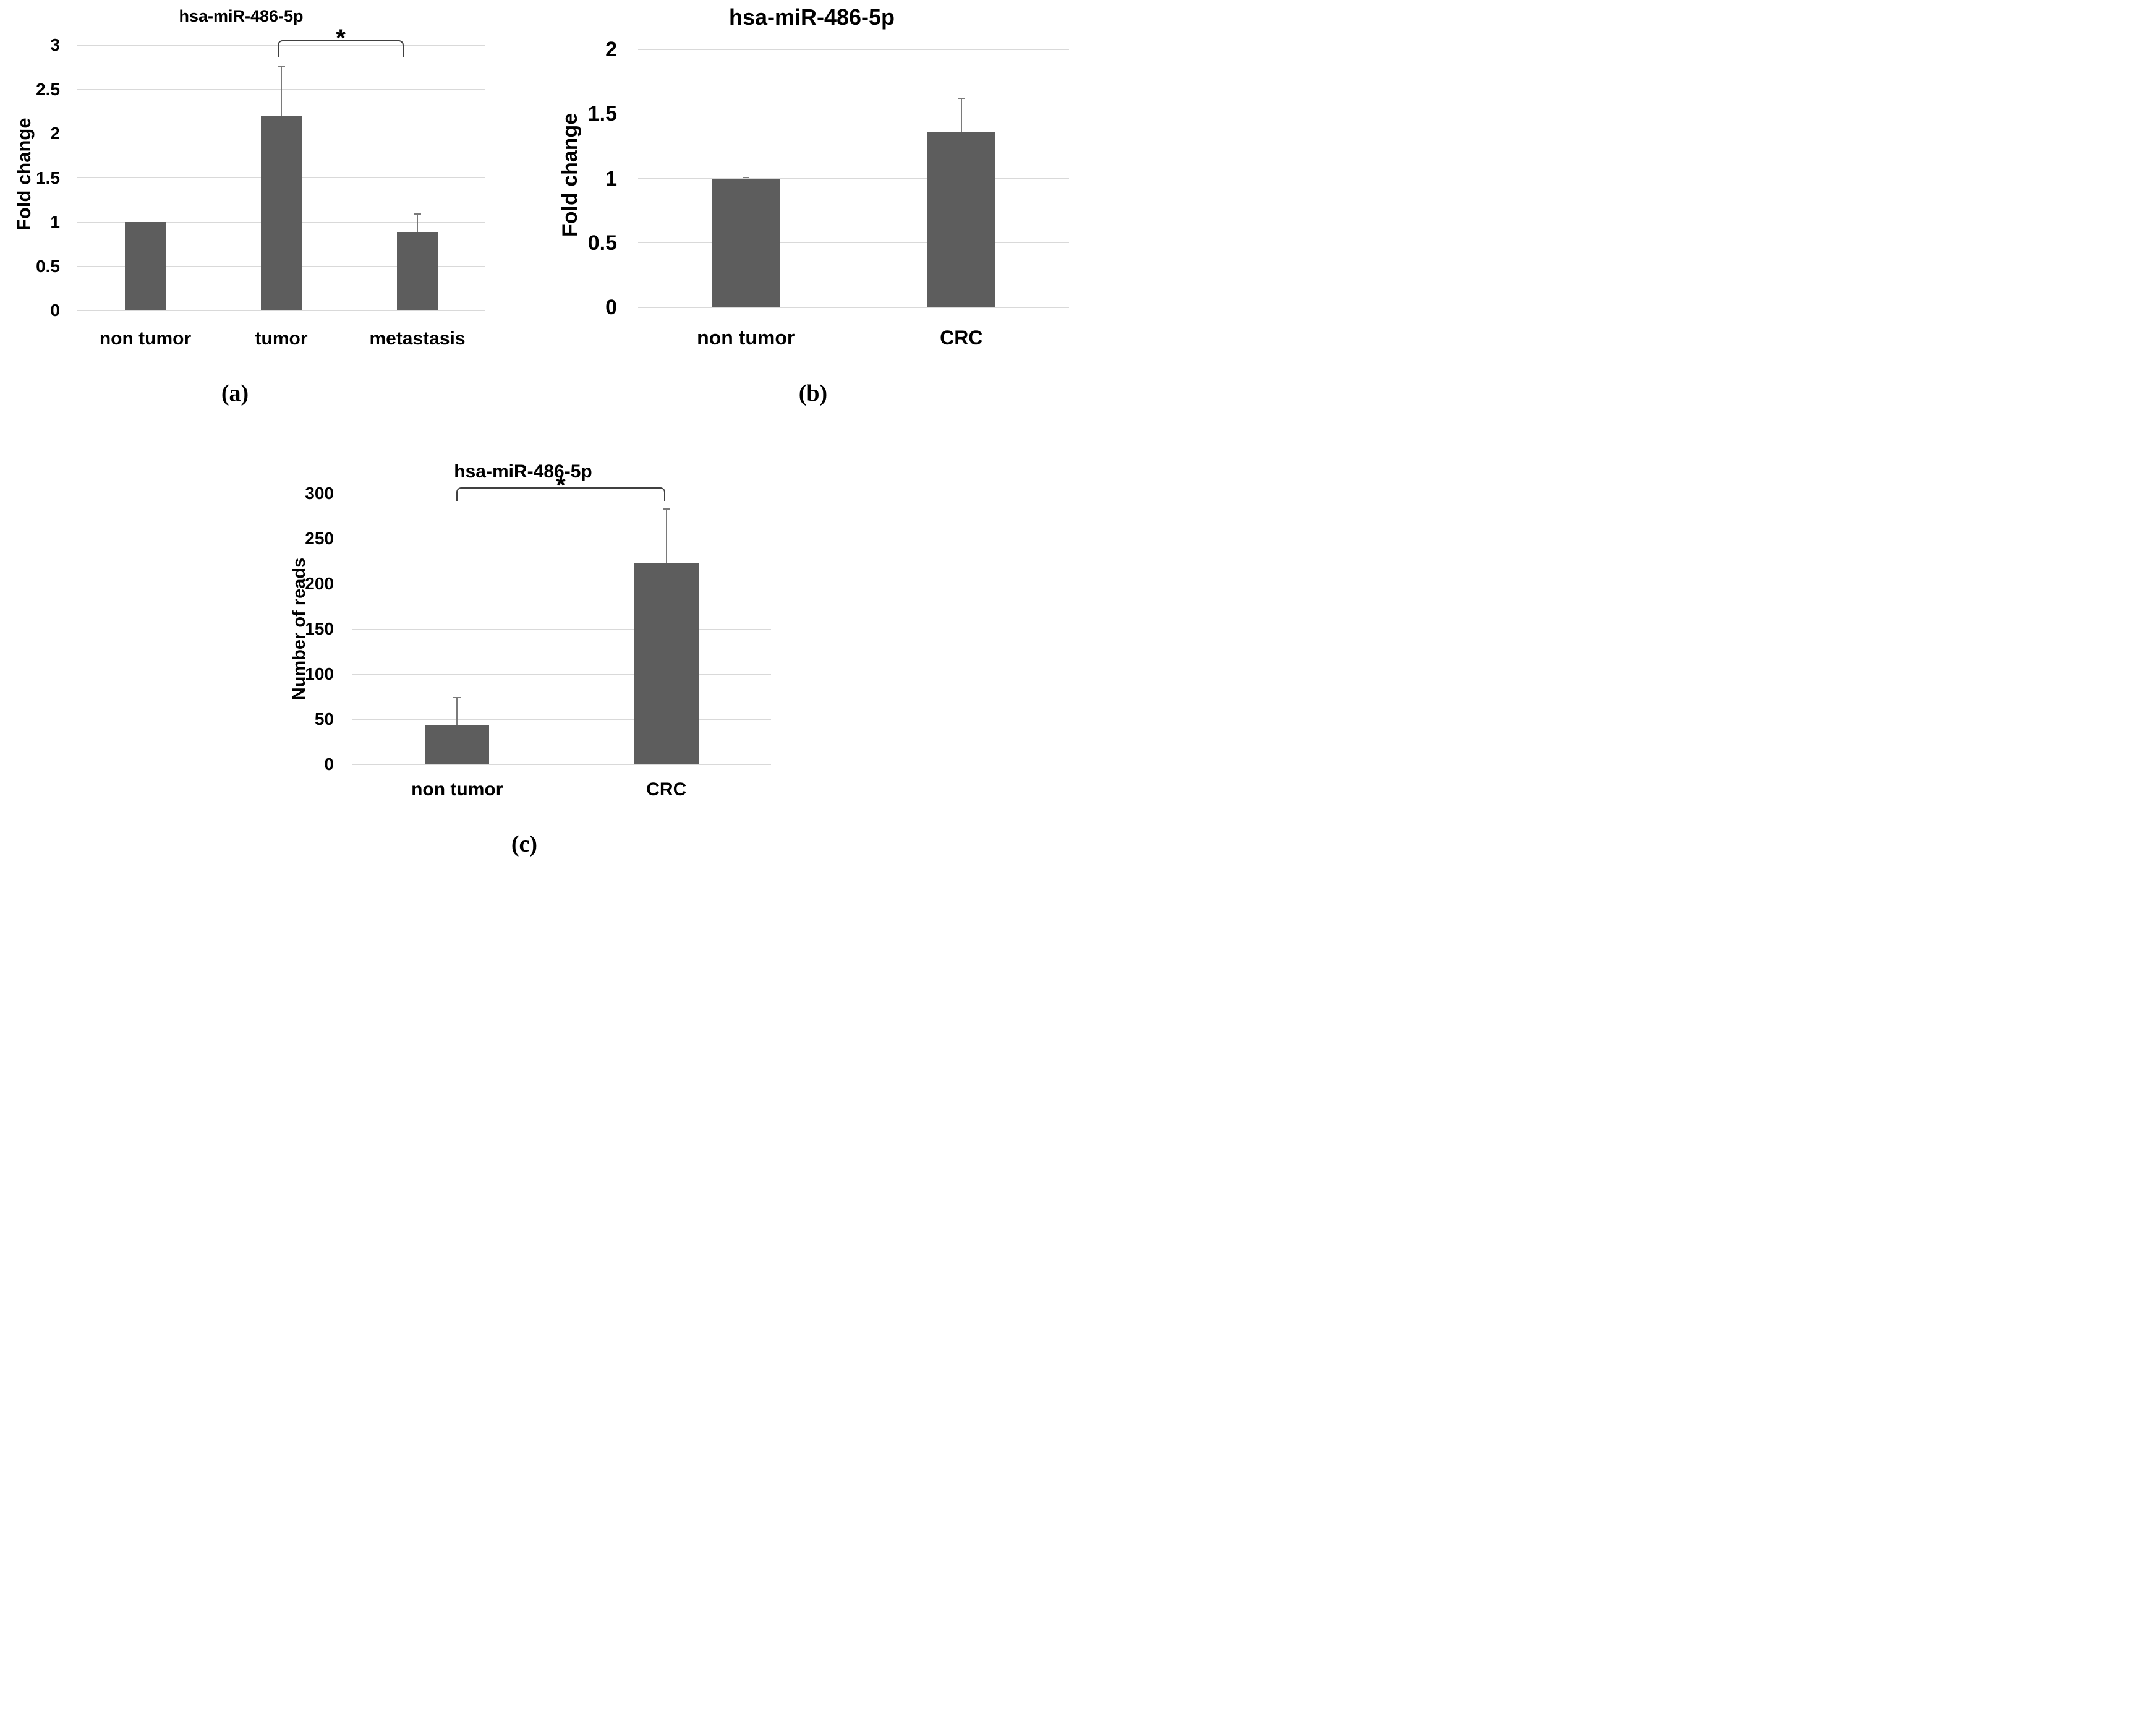 The image size is (2156, 1723). Describe the element at coordinates (55, 44) in the screenshot. I see `y-tick-label: 3` at that location.